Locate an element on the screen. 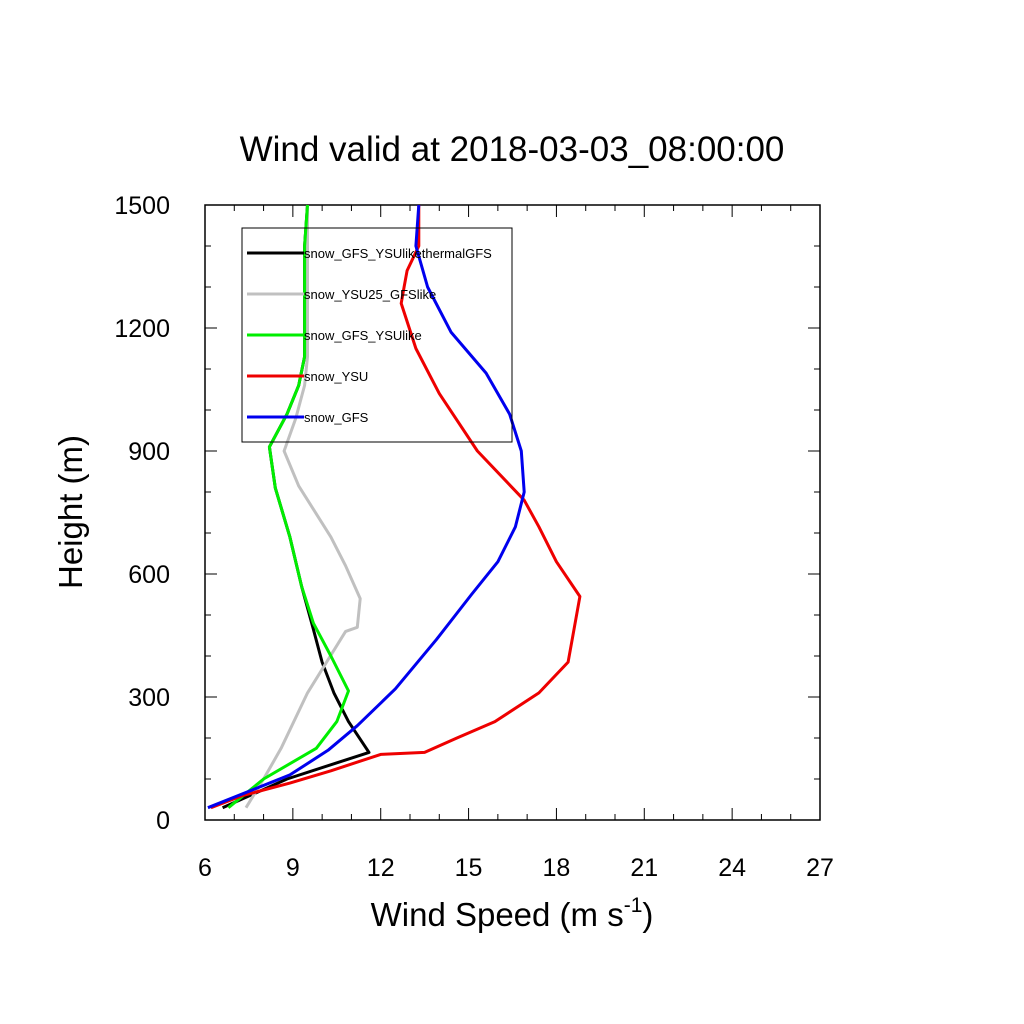 The height and width of the screenshot is (1024, 1024). x-tick-label: 6 is located at coordinates (205, 868).